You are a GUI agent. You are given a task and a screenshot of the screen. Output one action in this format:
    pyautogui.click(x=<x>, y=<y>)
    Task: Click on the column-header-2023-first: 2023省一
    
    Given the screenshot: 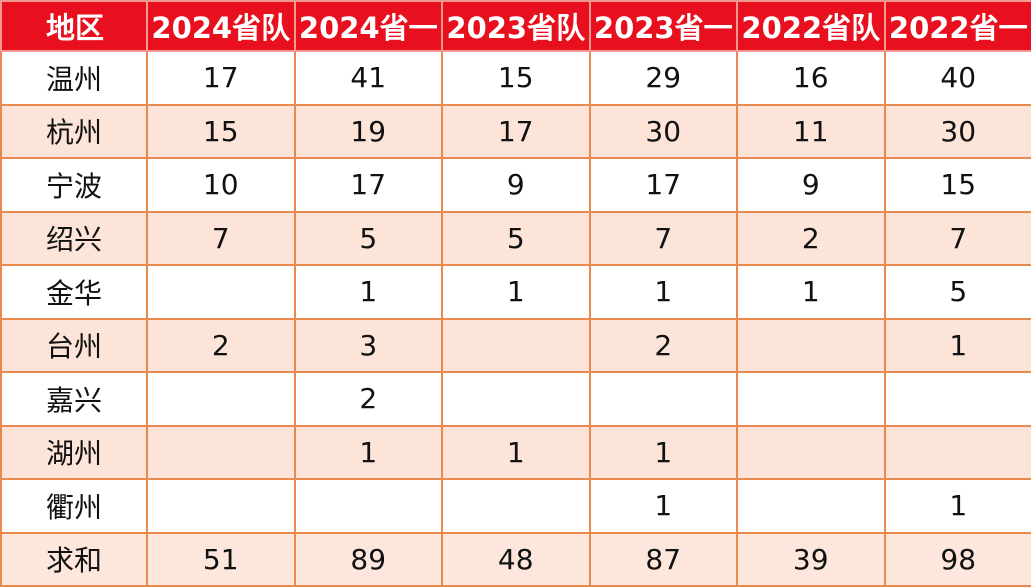 What is the action you would take?
    pyautogui.click(x=664, y=26)
    